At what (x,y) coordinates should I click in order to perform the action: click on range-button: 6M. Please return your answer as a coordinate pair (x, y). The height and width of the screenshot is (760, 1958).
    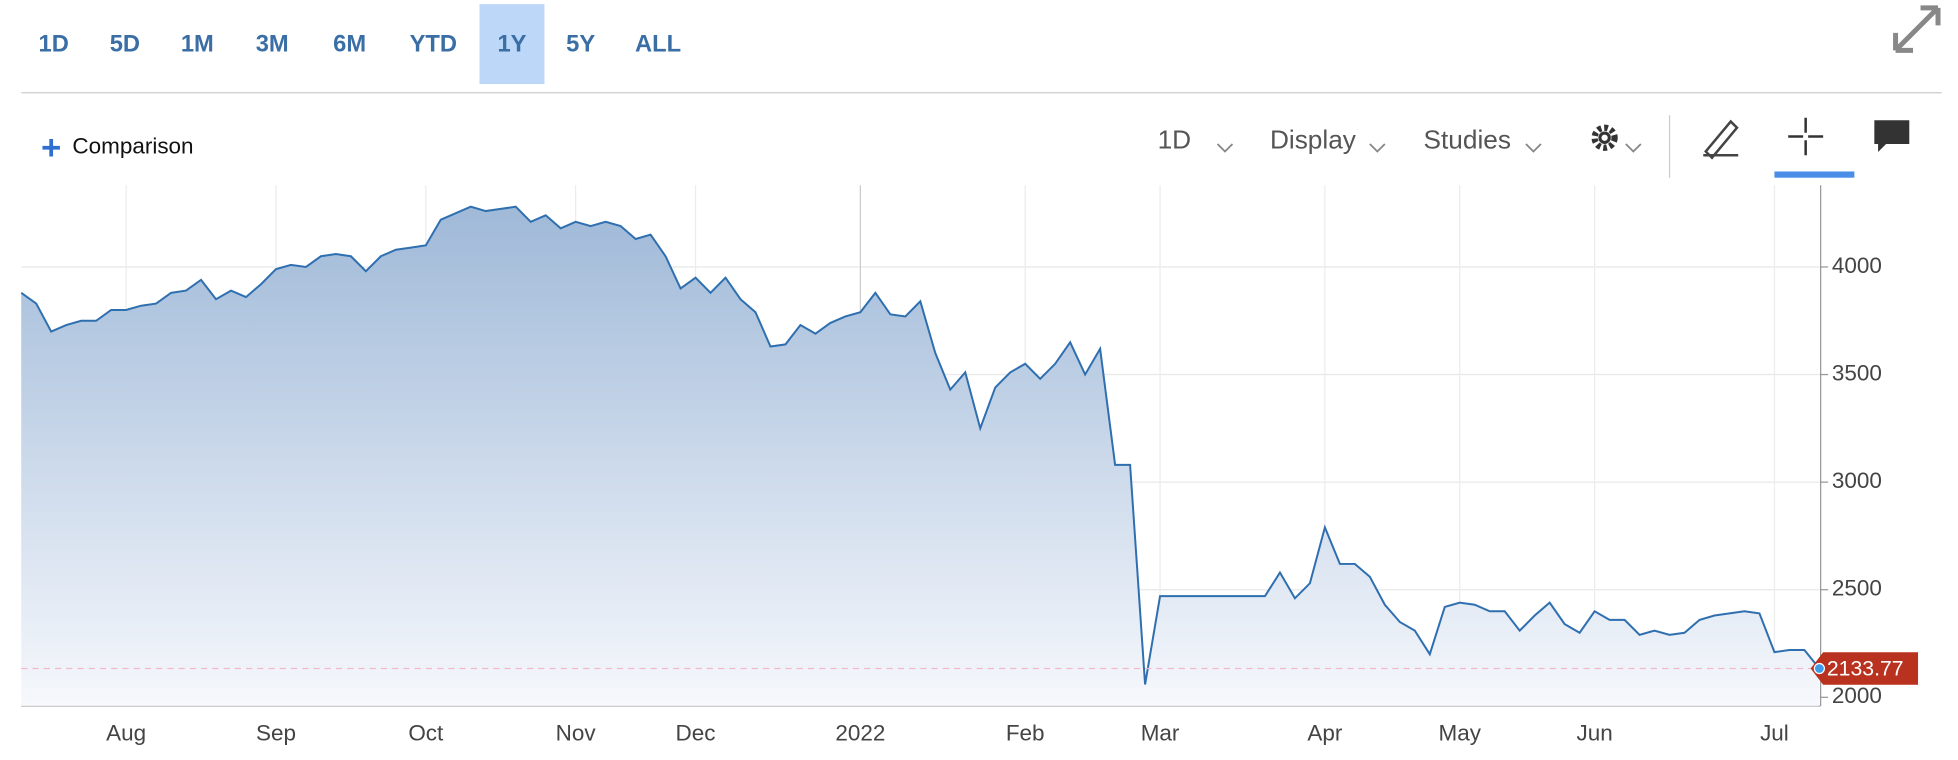
    Looking at the image, I should click on (349, 45).